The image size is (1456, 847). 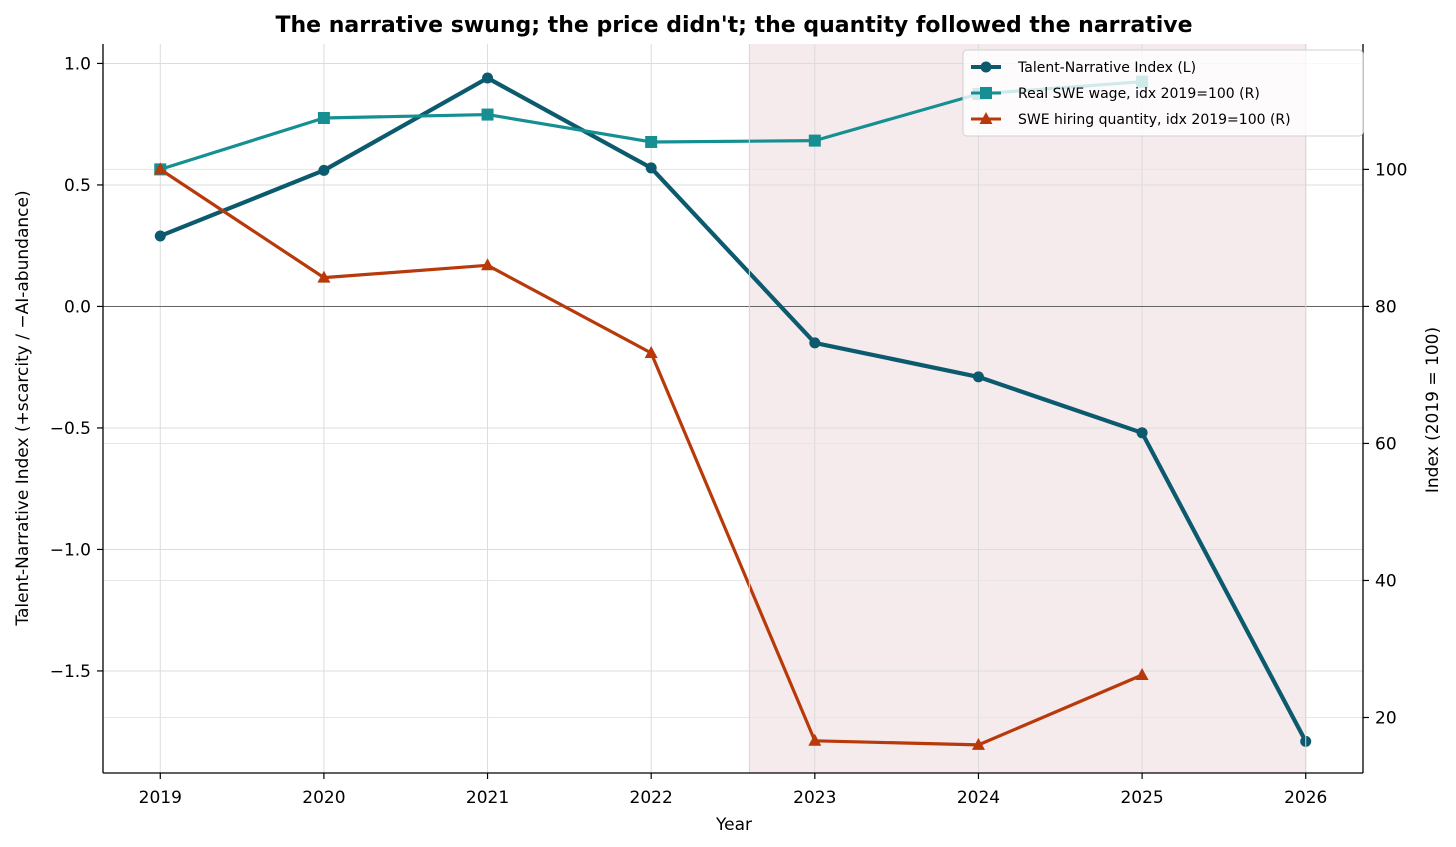 I want to click on legend-item: Real SWE wage, idx 2019=100 (R), so click(x=1115, y=94).